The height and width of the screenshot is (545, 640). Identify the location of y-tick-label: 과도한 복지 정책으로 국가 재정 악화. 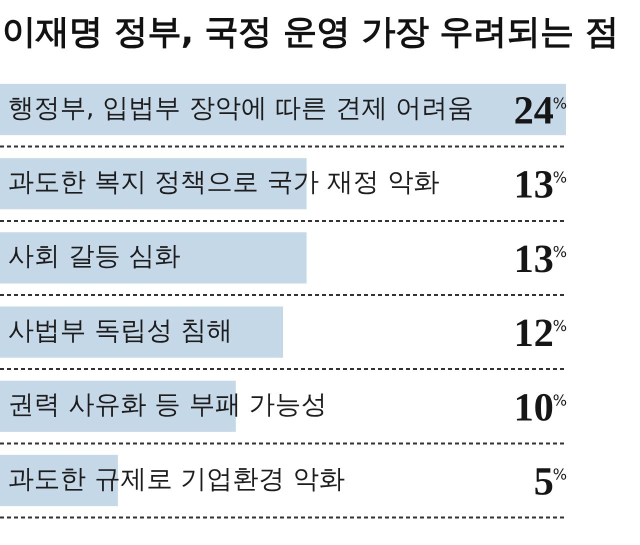
(224, 182).